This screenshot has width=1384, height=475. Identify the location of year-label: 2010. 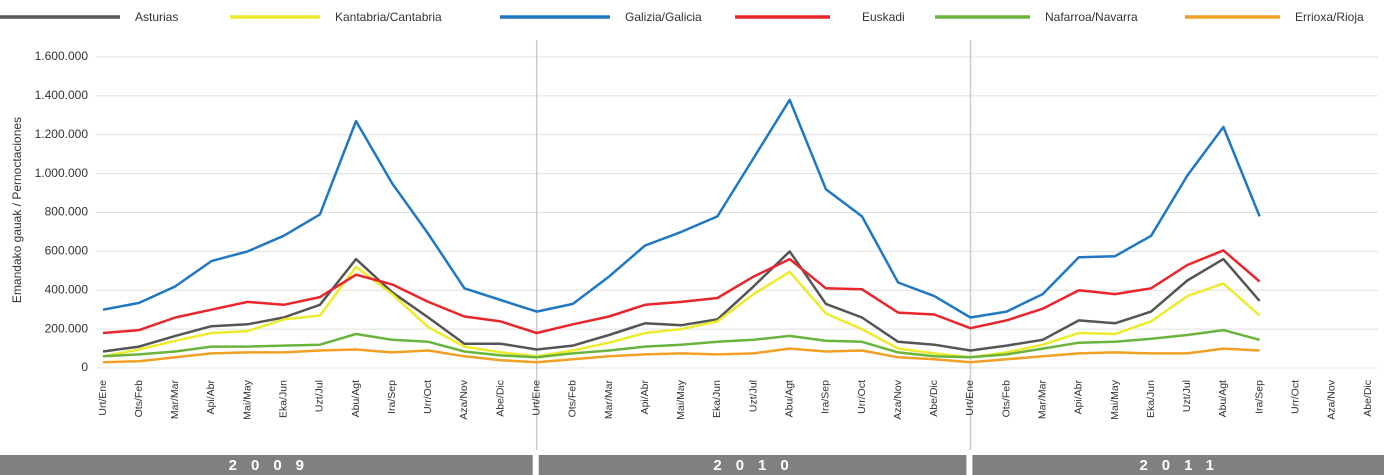
(757, 465).